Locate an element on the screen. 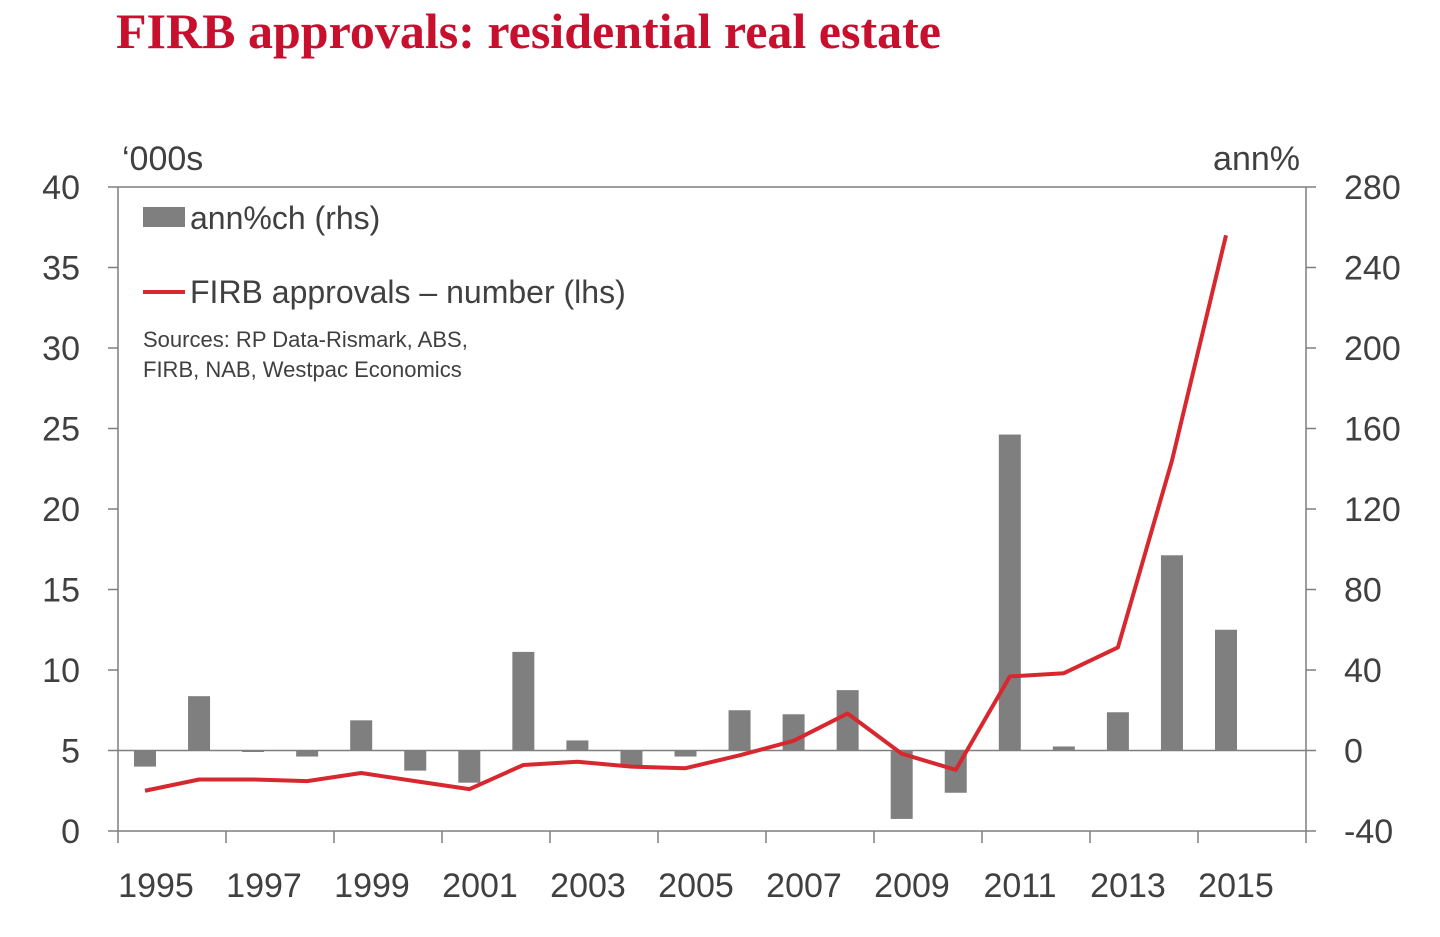 This screenshot has height=937, width=1440. x-tick-label: 2009 is located at coordinates (912, 886).